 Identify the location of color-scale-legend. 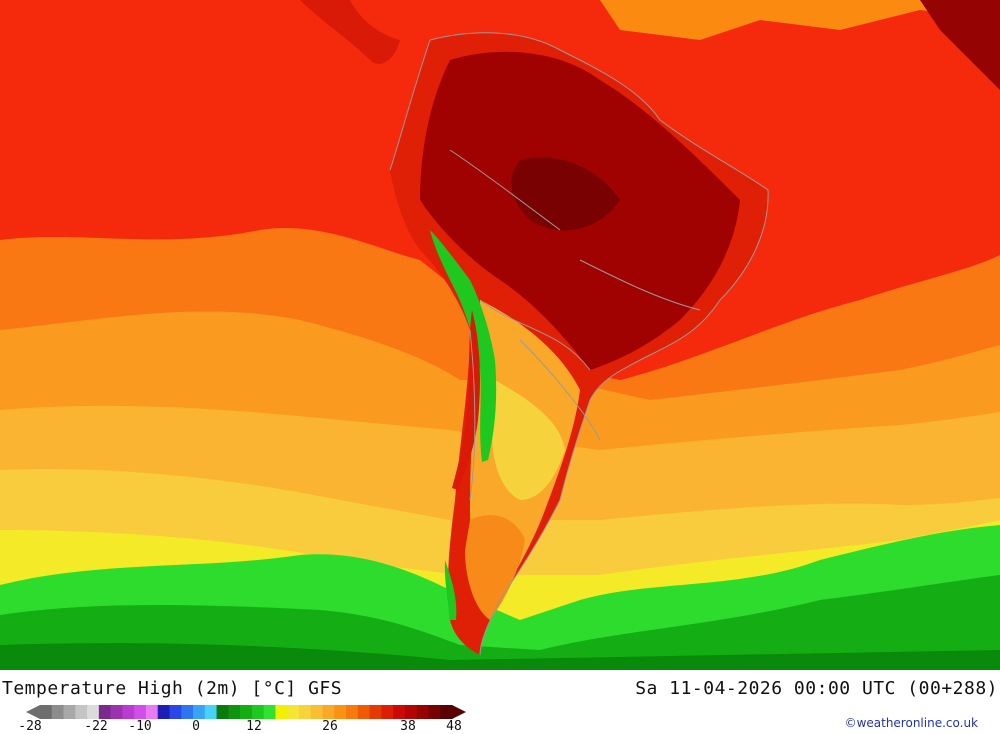
(246, 712).